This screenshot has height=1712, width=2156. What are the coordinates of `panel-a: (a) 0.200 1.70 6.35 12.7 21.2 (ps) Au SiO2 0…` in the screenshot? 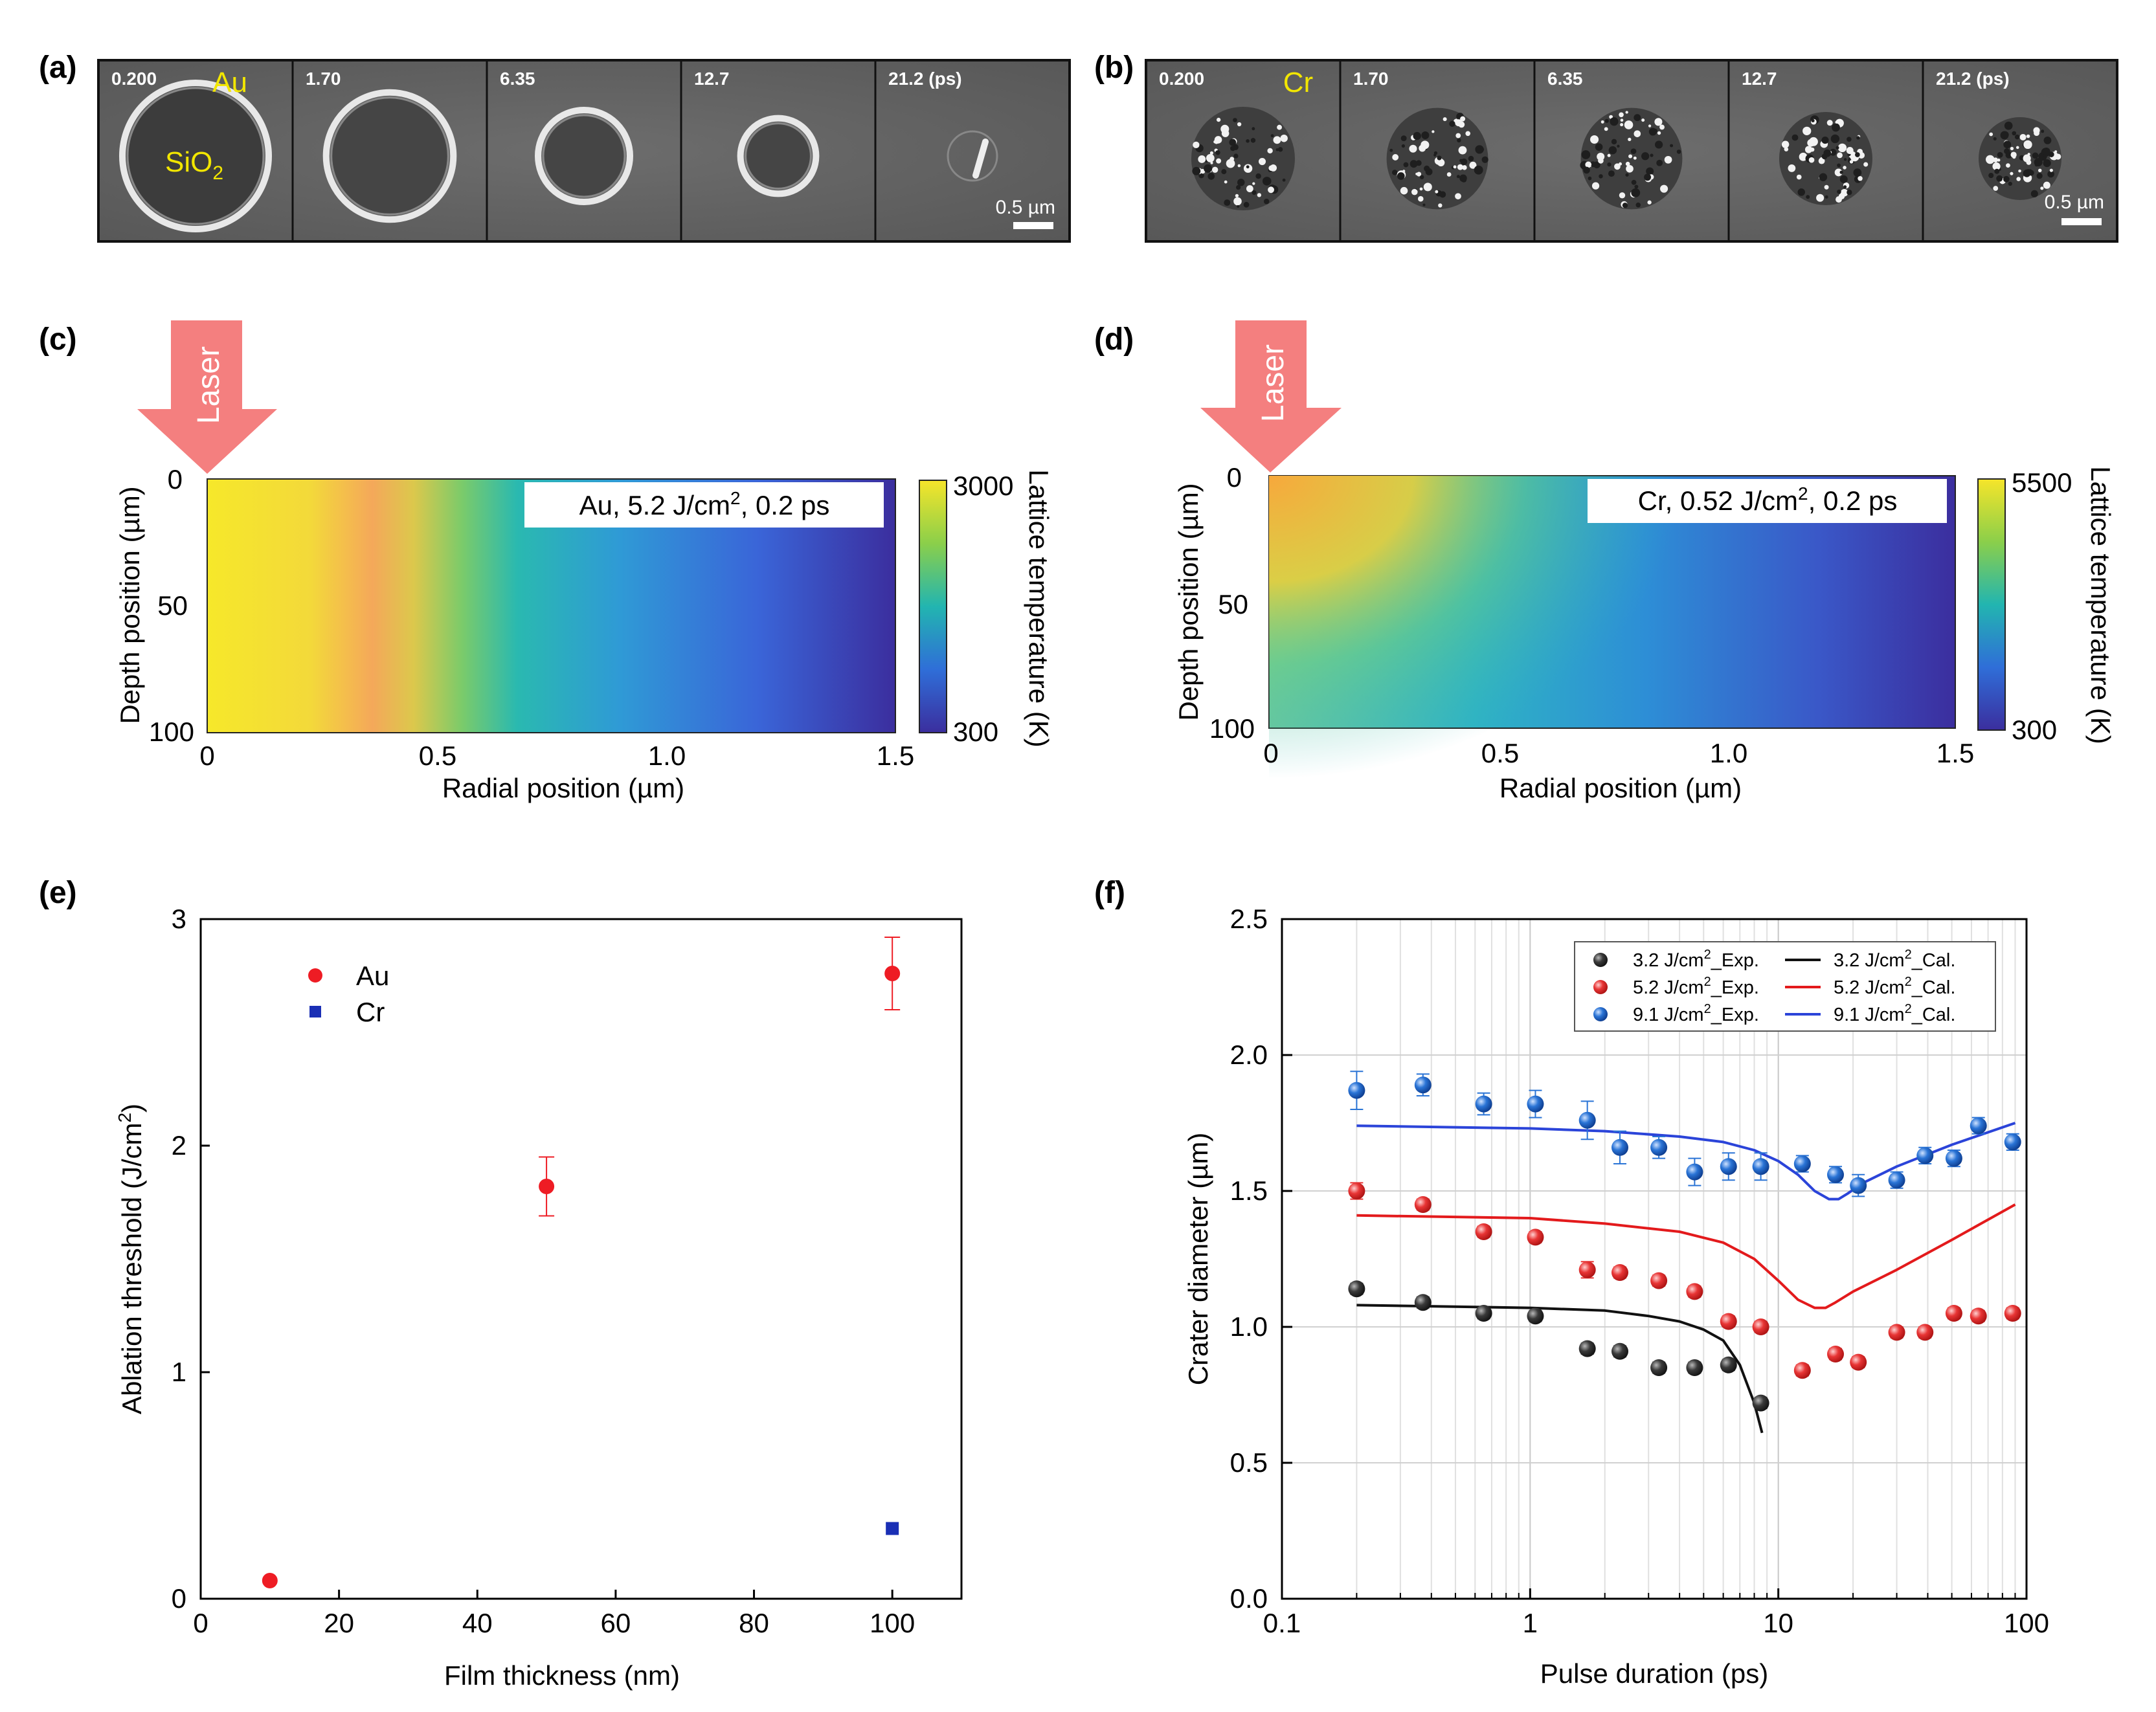 It's located at (555, 146).